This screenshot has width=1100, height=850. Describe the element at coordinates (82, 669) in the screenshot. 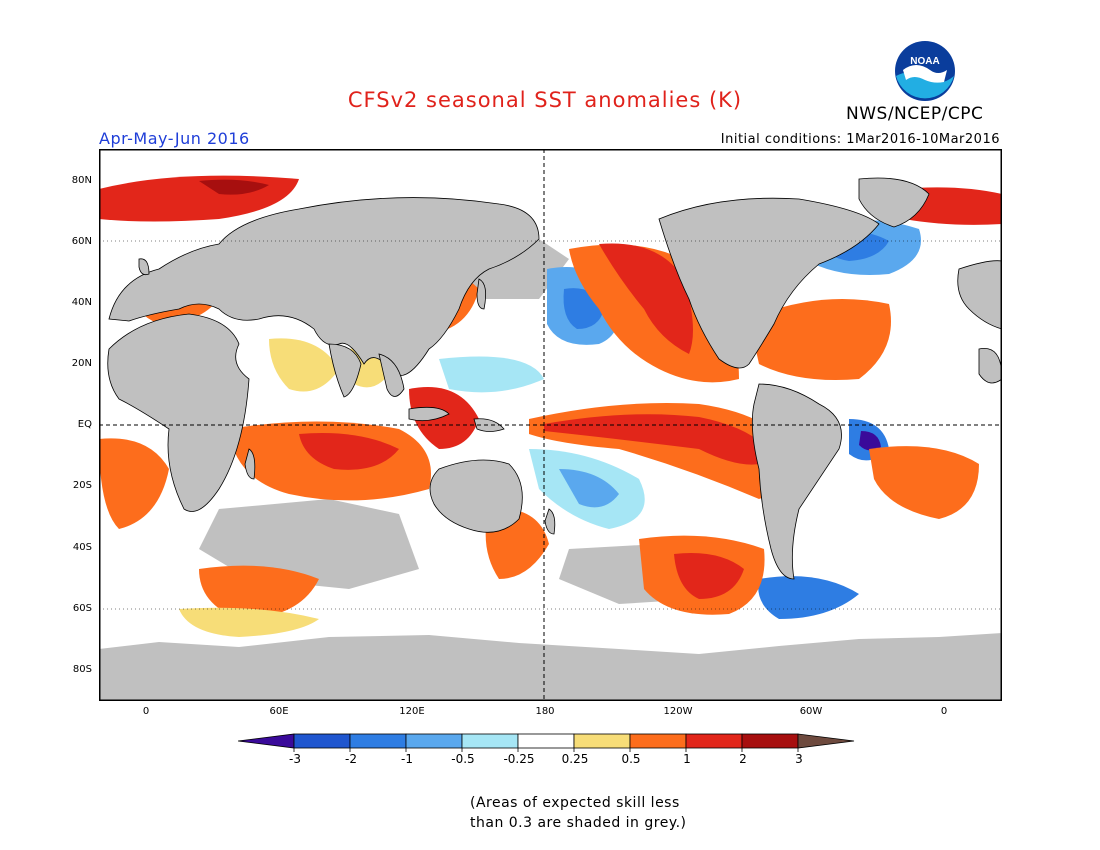

I see `lat-label-80s: 80S` at that location.